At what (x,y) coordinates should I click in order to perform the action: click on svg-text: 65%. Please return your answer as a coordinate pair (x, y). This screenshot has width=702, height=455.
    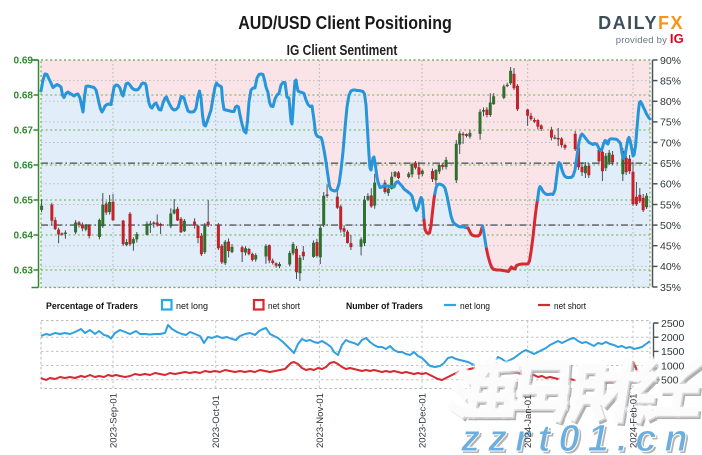
    Looking at the image, I should click on (670, 164).